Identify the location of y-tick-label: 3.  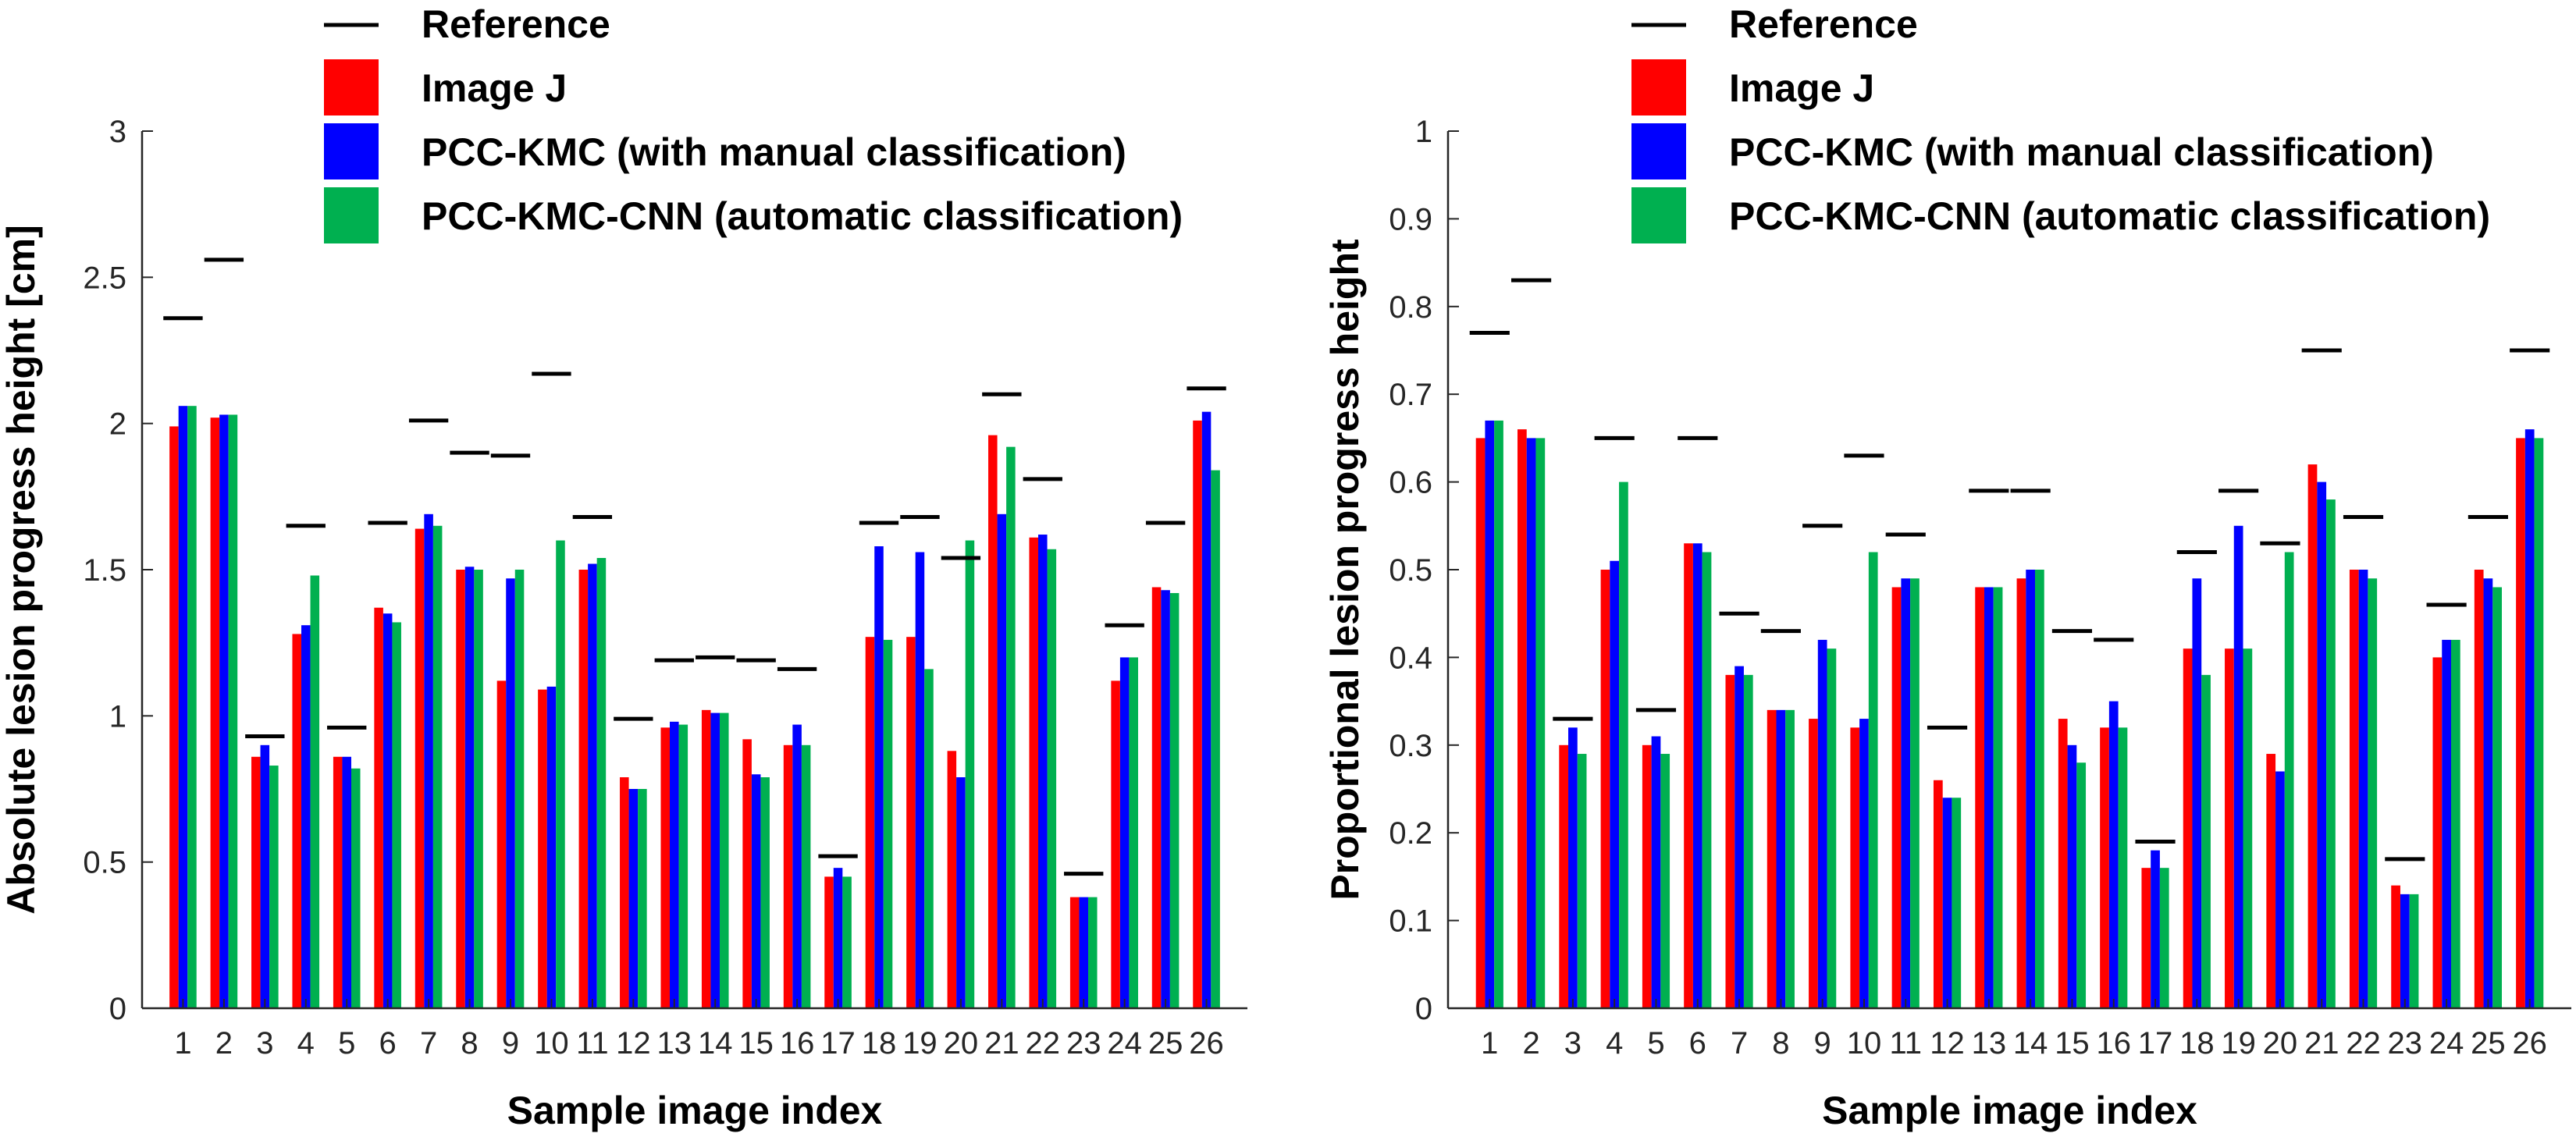
(117, 132).